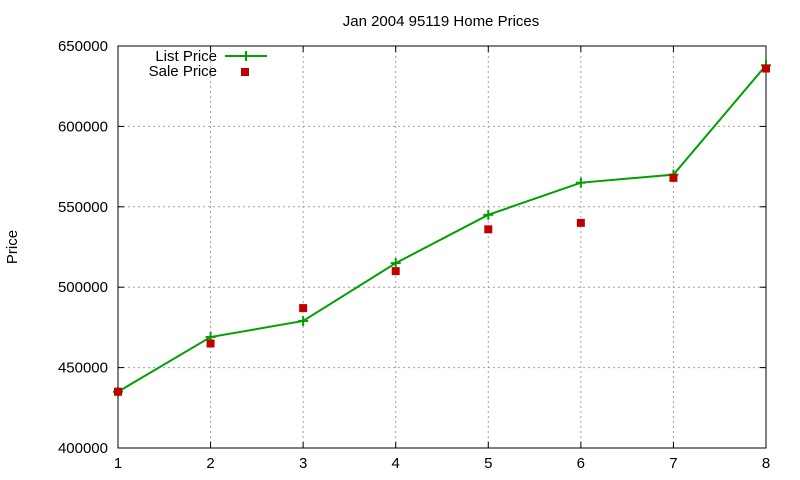 The image size is (800, 480). Describe the element at coordinates (396, 463) in the screenshot. I see `x-tick-label: 4` at that location.